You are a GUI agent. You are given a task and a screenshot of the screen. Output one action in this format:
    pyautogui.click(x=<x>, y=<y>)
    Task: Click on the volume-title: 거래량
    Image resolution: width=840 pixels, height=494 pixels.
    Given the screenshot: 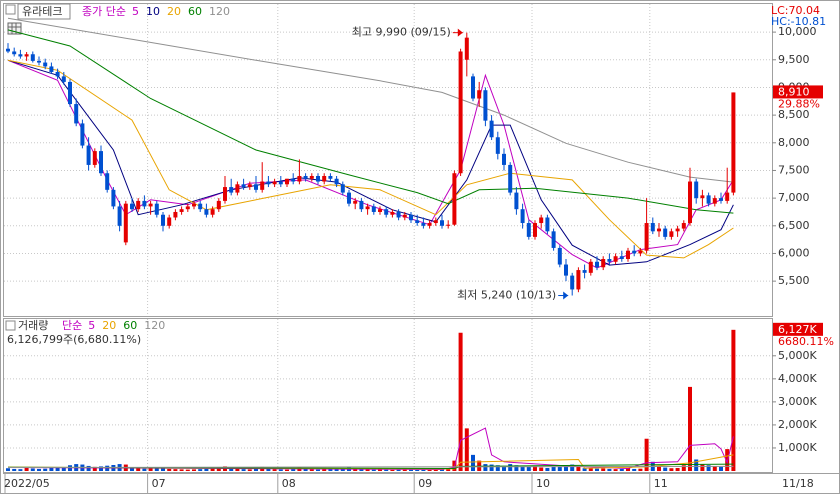 What is the action you would take?
    pyautogui.click(x=33, y=325)
    